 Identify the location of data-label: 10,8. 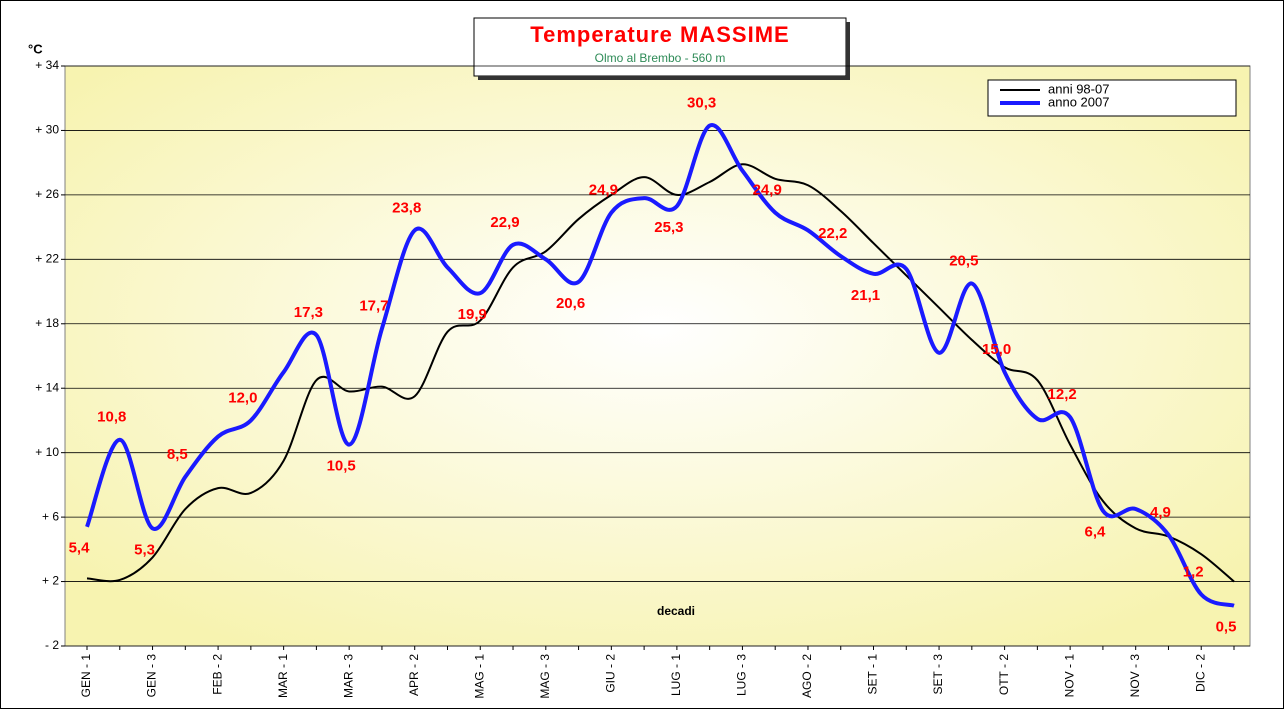
(111, 417).